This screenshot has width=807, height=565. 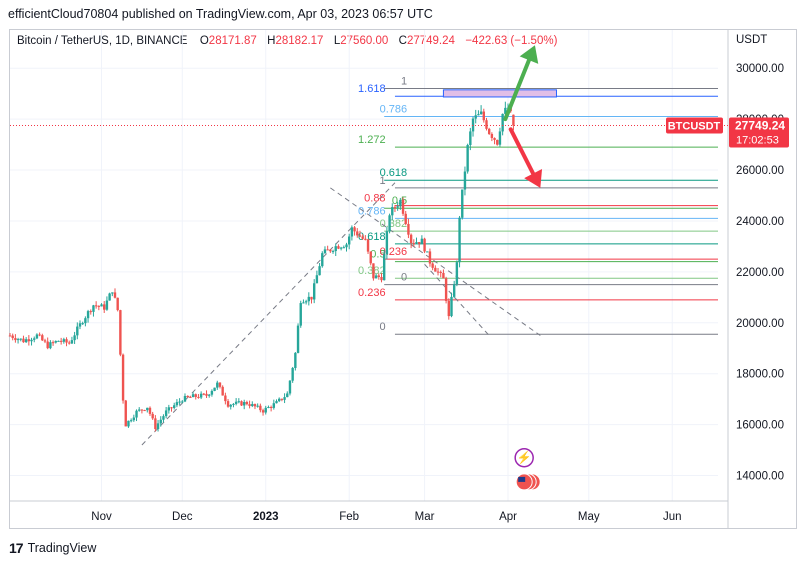 What do you see at coordinates (102, 41) in the screenshot?
I see `symbol-name: Bitcoin / TetherUS, 1D, BINANCE` at bounding box center [102, 41].